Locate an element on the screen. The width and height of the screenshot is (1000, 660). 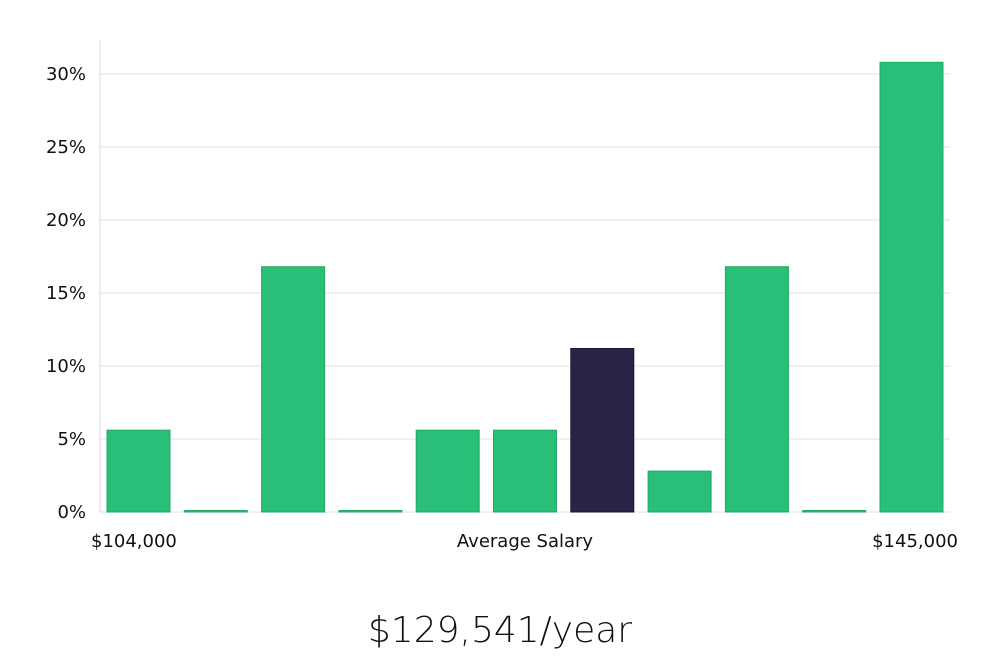
y-tick-label: 10% is located at coordinates (66, 366).